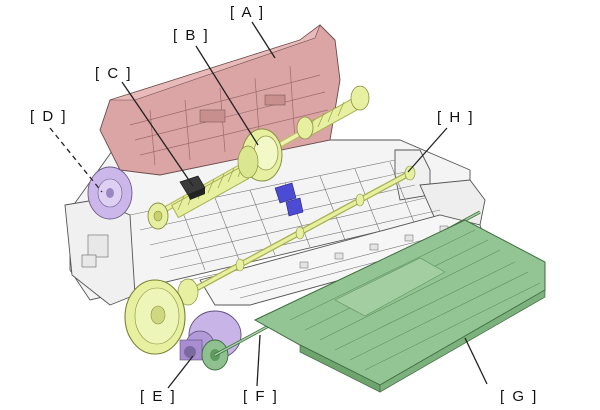 This screenshot has width=600, height=410. I want to click on label-c: [ C ], so click(114, 73).